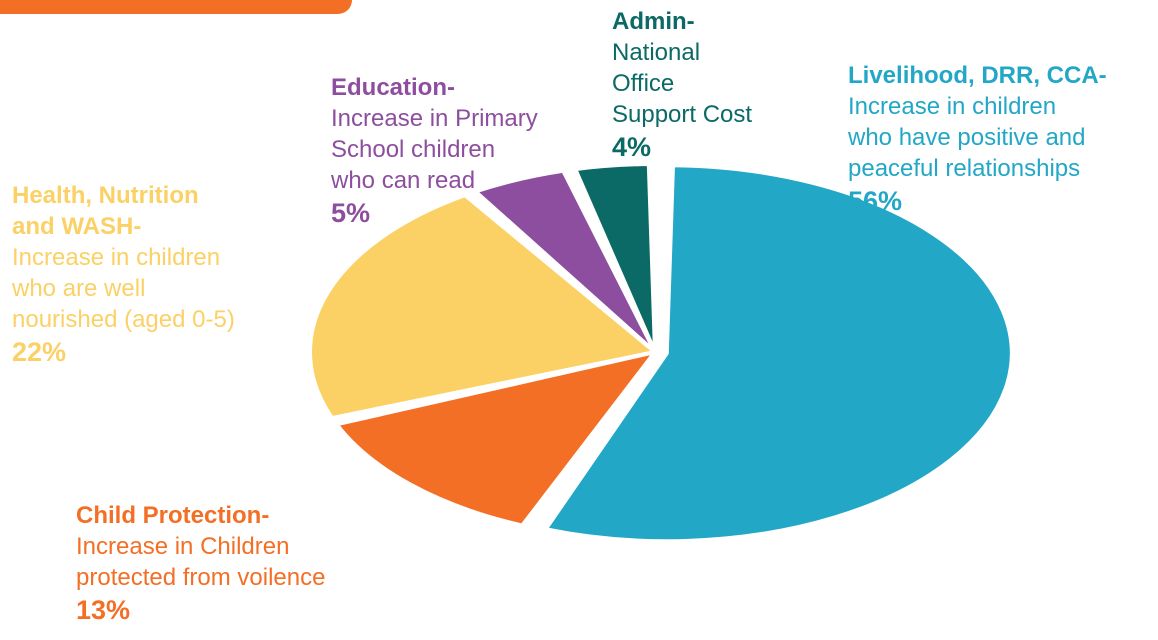 Image resolution: width=1158 pixels, height=640 pixels. What do you see at coordinates (123, 319) in the screenshot?
I see `label-health-desc-3: nourished (aged 0-5)` at bounding box center [123, 319].